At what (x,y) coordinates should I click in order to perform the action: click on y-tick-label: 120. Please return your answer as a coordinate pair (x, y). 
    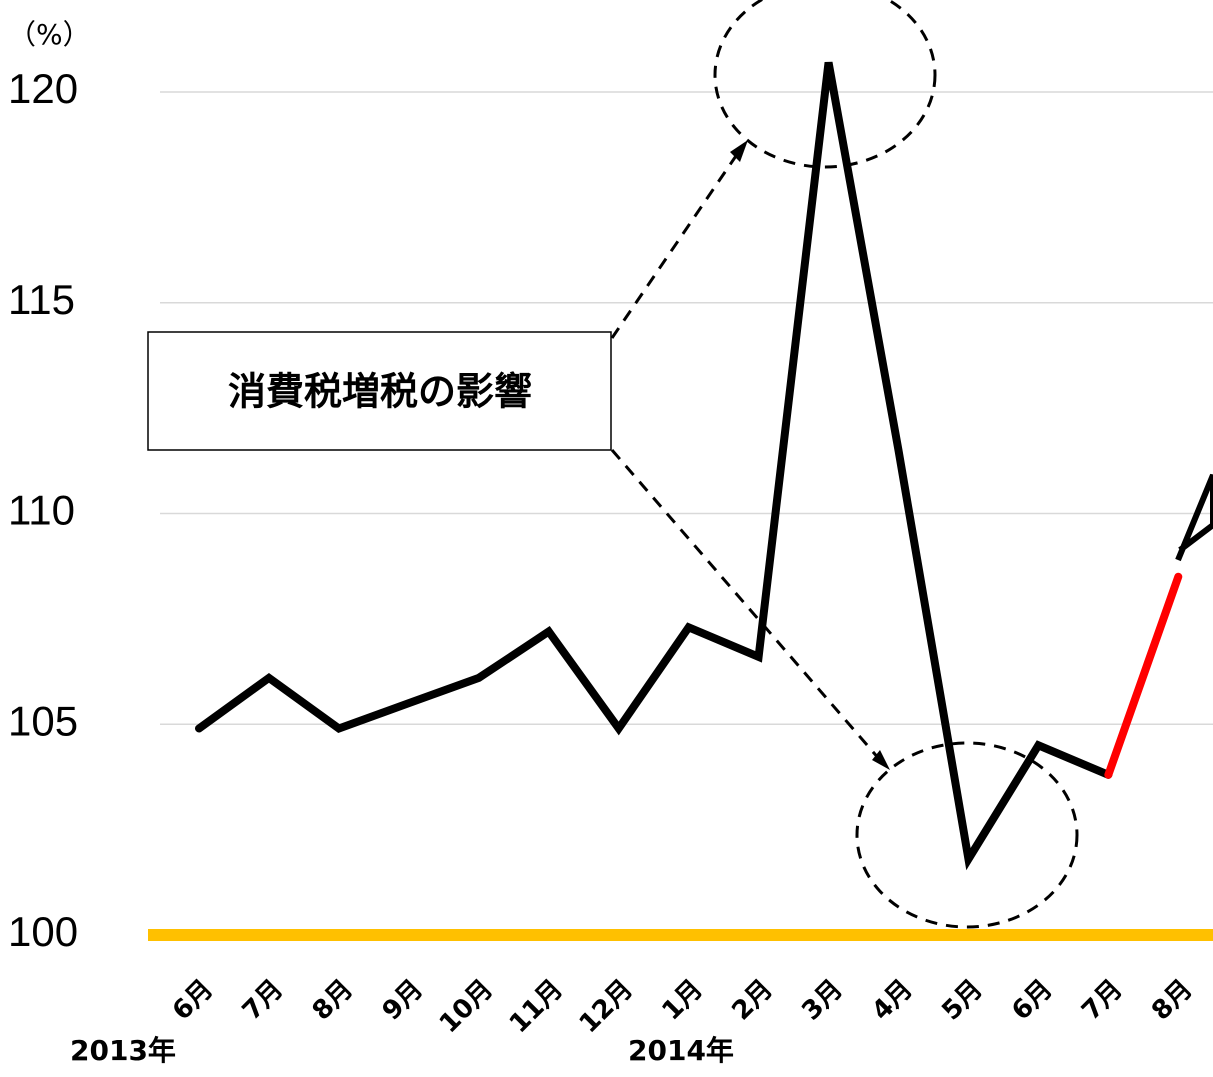
    Looking at the image, I should click on (43, 88).